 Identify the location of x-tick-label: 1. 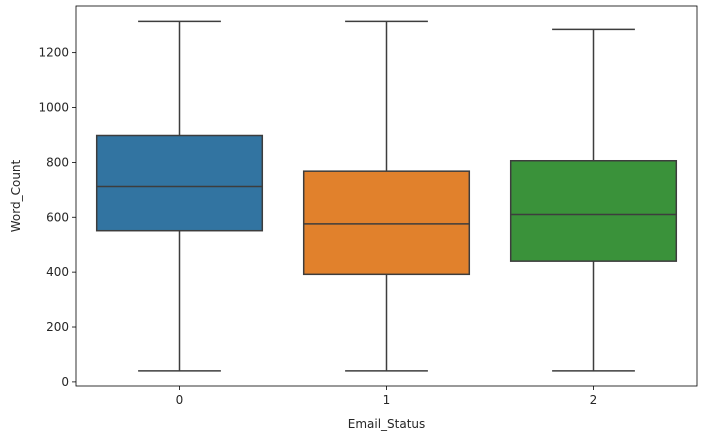
(387, 400).